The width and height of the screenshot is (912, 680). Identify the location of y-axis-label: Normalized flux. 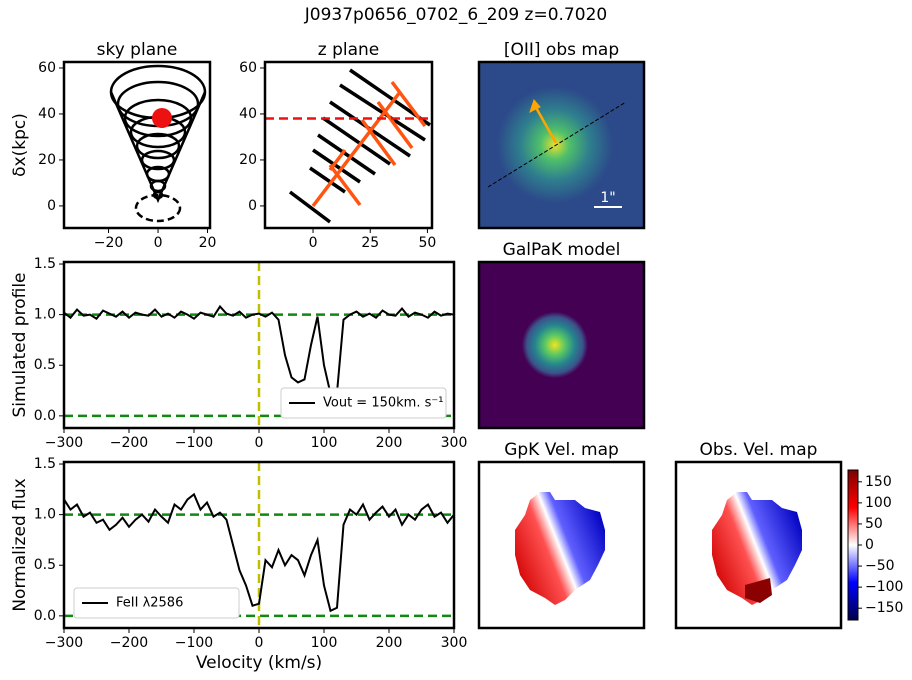
(20, 544).